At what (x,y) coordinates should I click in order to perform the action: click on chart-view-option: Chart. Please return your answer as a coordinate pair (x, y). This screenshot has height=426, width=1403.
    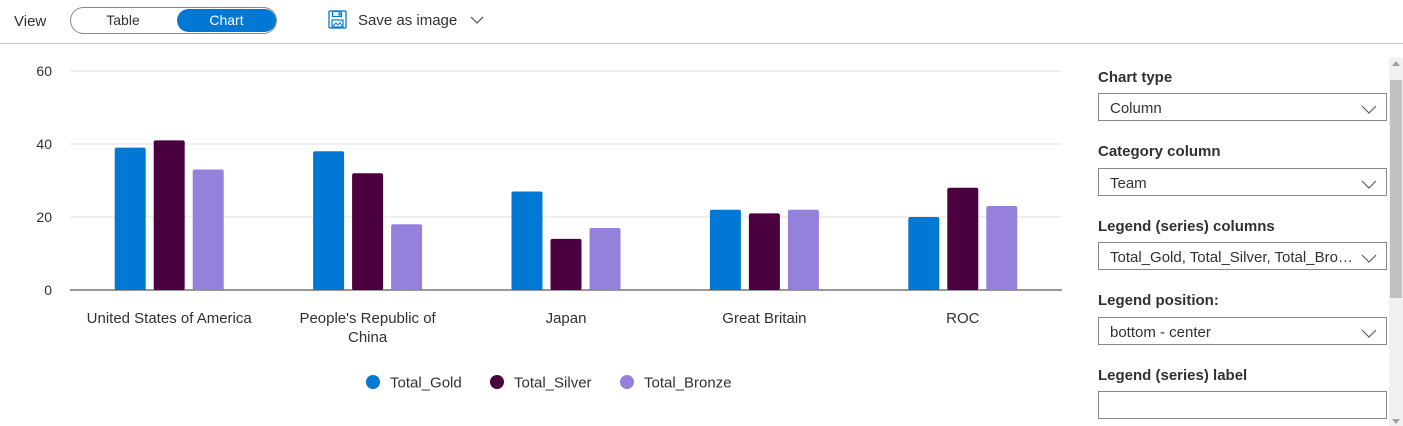
    Looking at the image, I should click on (226, 20).